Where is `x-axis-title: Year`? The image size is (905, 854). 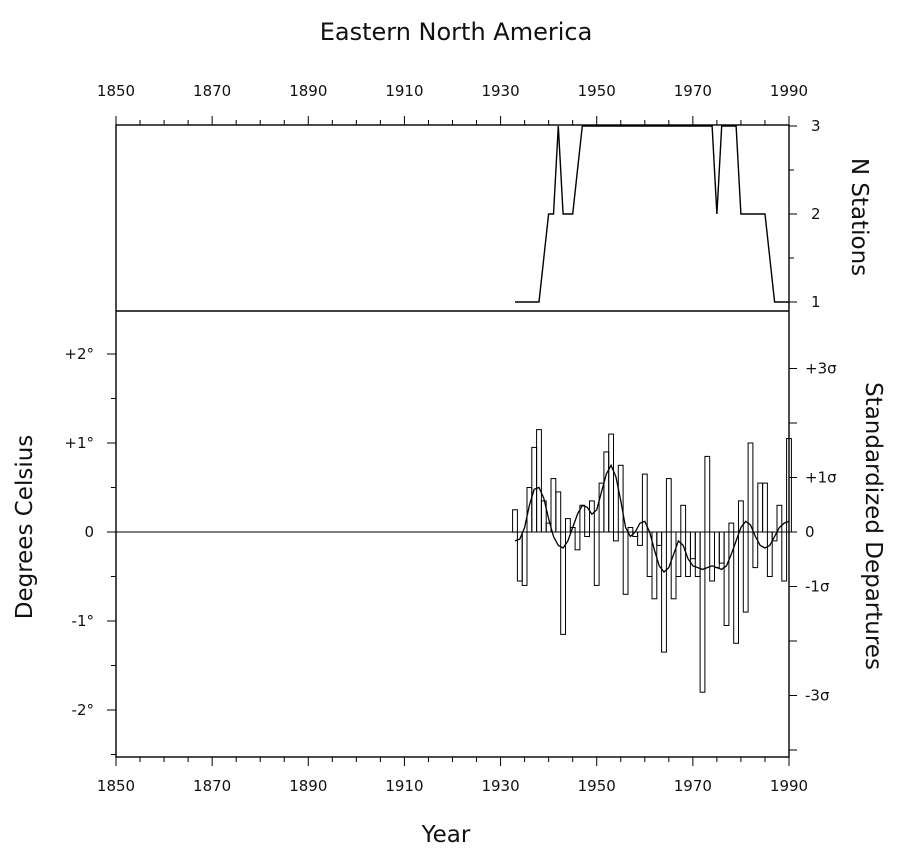 x-axis-title: Year is located at coordinates (446, 835).